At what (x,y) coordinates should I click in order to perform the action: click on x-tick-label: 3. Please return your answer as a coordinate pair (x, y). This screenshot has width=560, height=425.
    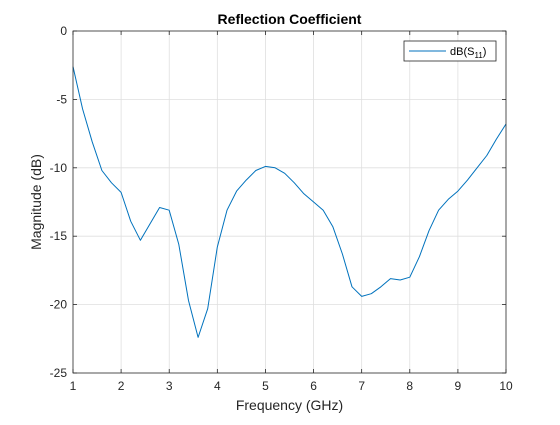
    Looking at the image, I should click on (169, 386).